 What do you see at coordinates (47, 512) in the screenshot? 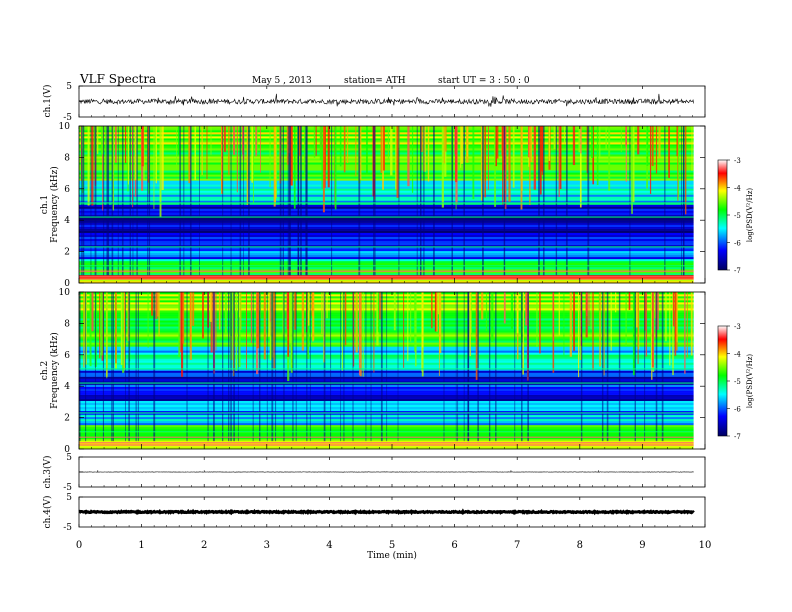
I see `y-axis-label: ch.4(V)` at bounding box center [47, 512].